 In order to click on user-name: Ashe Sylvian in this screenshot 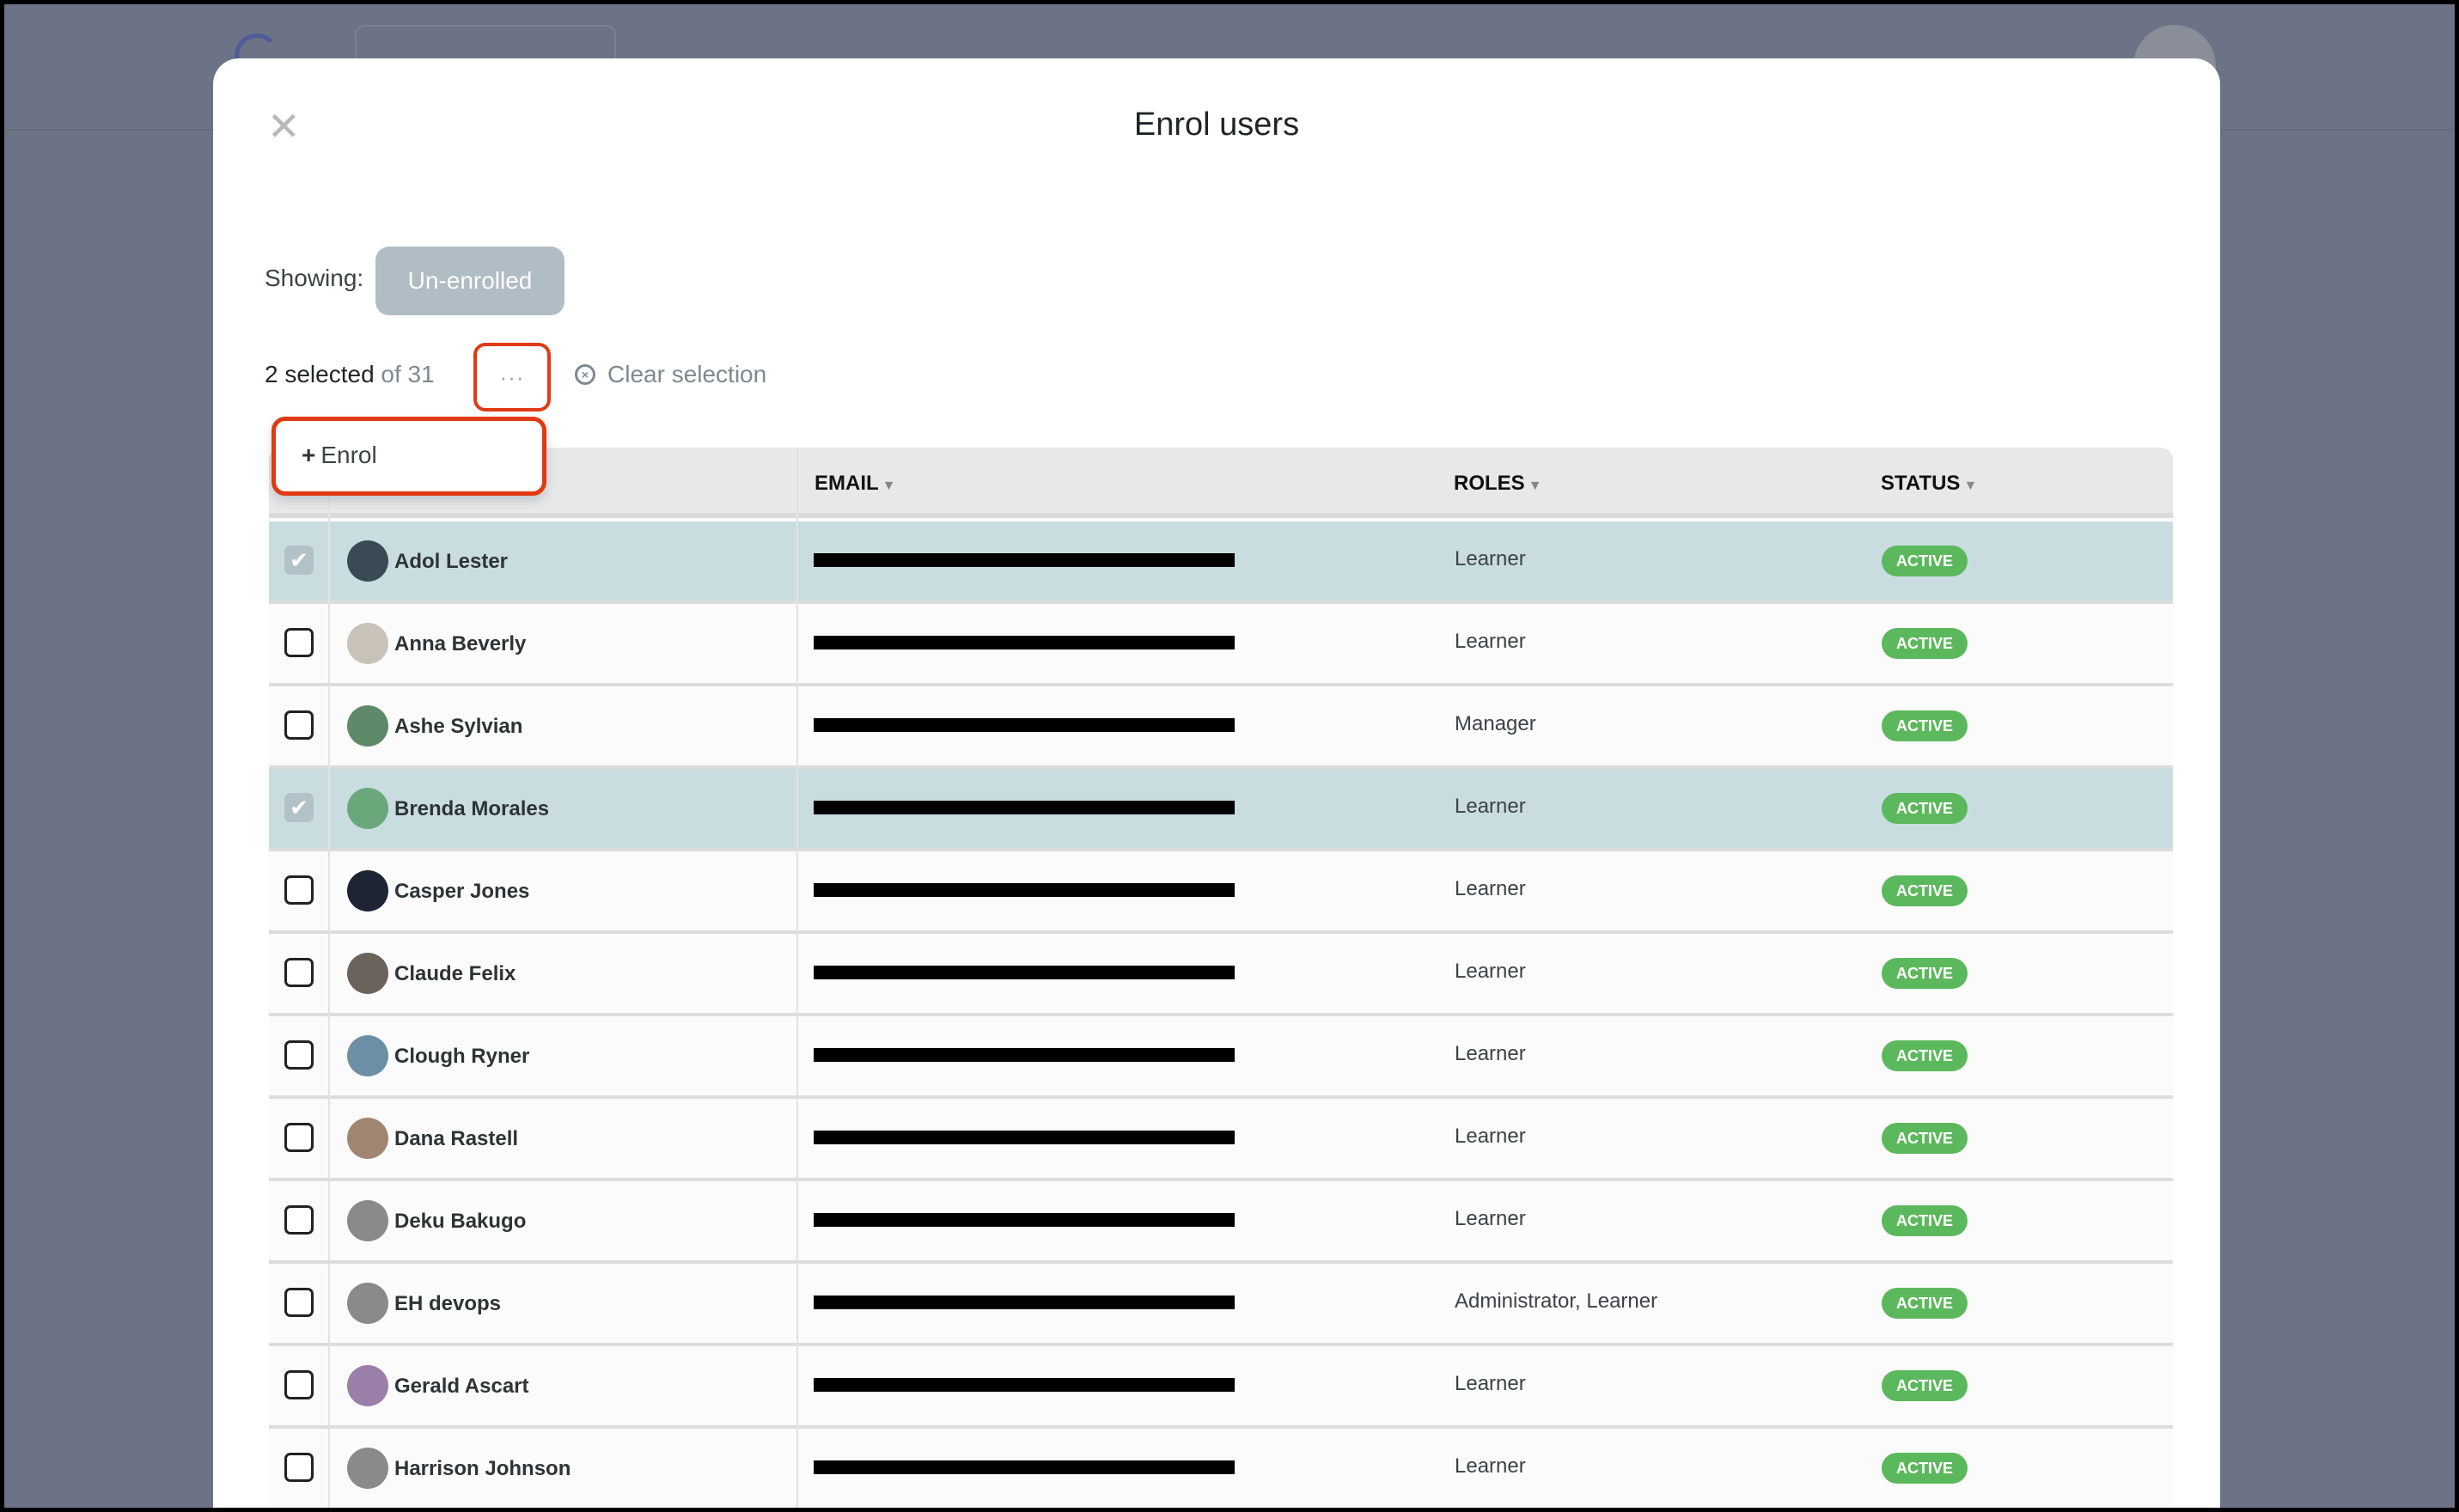, I will do `click(458, 726)`.